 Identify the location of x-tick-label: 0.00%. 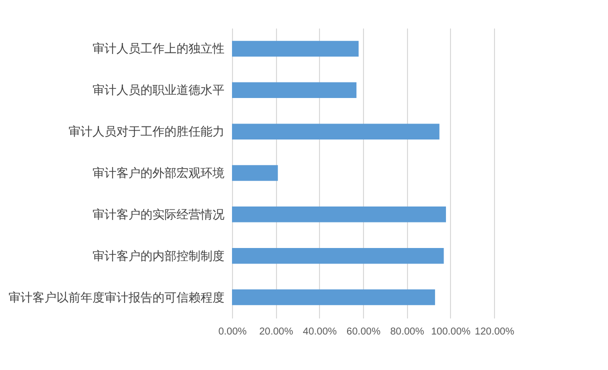
(232, 332).